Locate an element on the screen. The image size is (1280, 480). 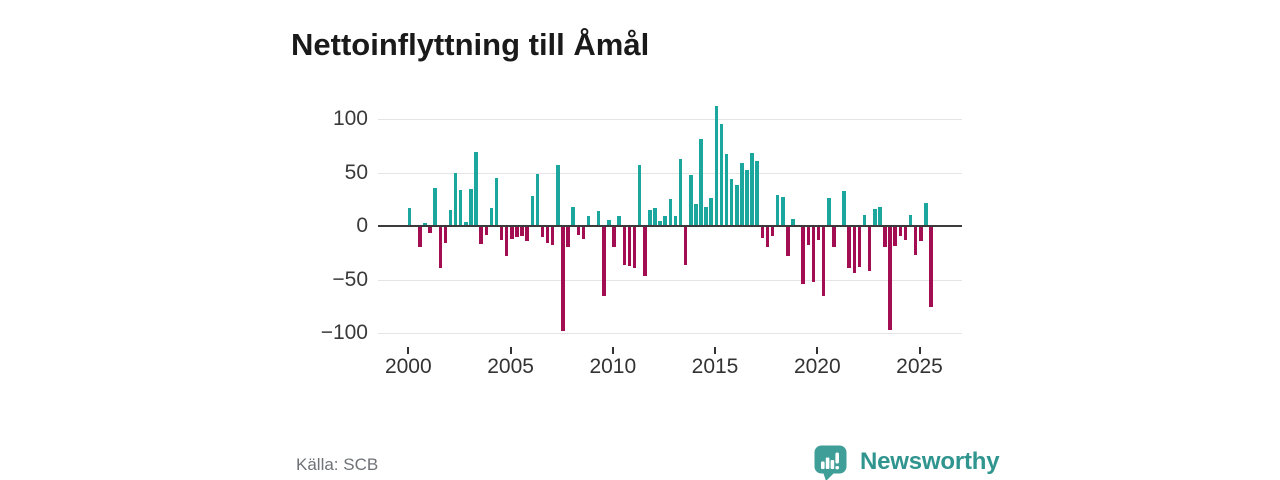
gridline-y--100 is located at coordinates (670, 333).